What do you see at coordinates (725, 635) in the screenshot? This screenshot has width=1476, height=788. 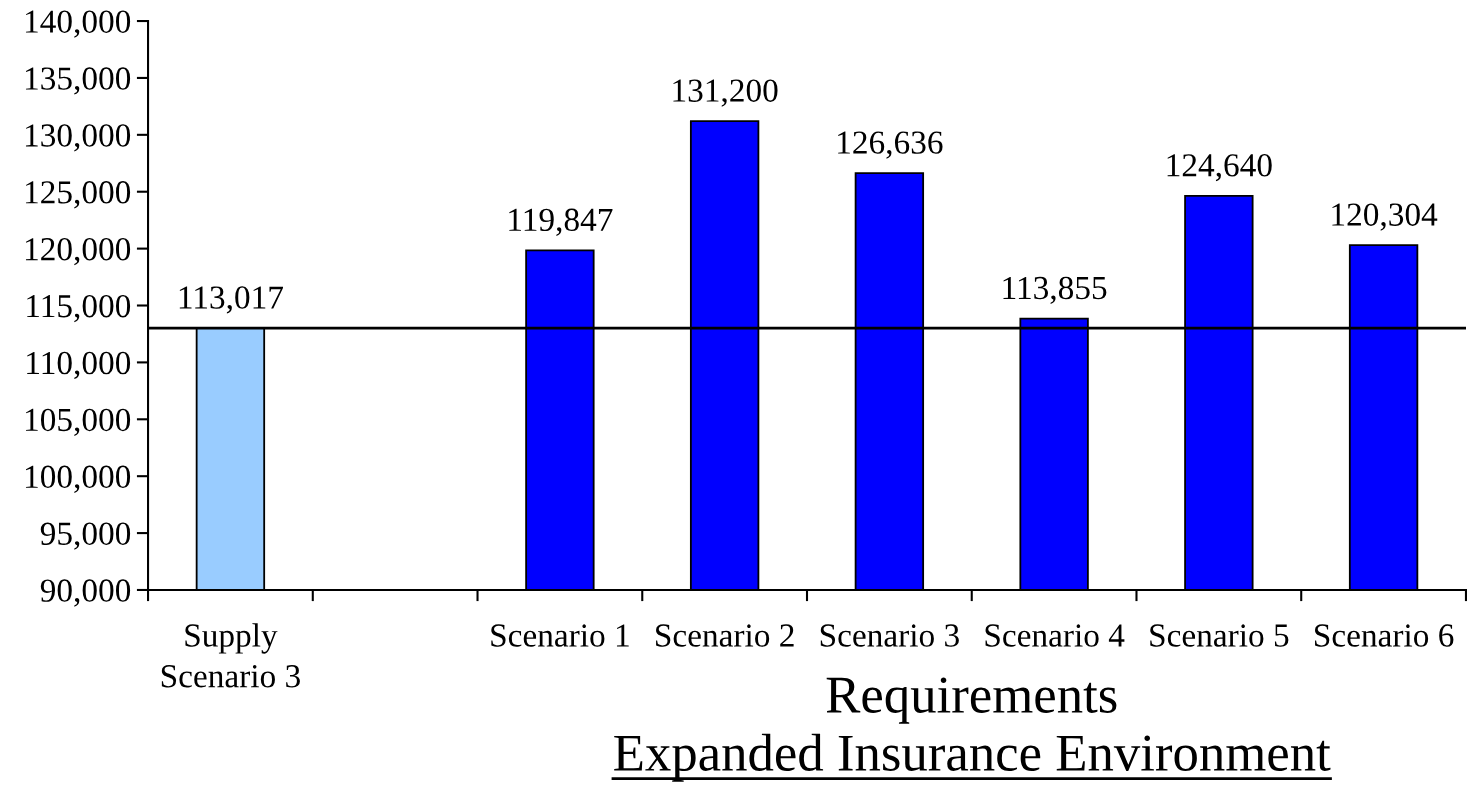 I see `x-tick-label: Scenario 2` at bounding box center [725, 635].